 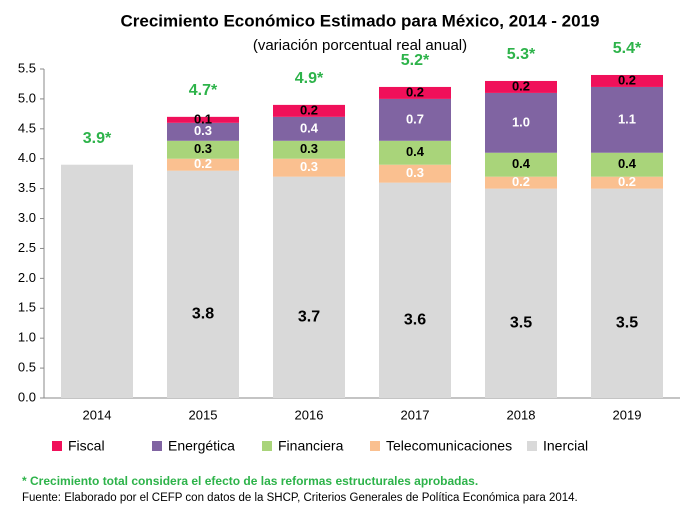 What do you see at coordinates (27, 307) in the screenshot?
I see `y-tick-label: 1.5` at bounding box center [27, 307].